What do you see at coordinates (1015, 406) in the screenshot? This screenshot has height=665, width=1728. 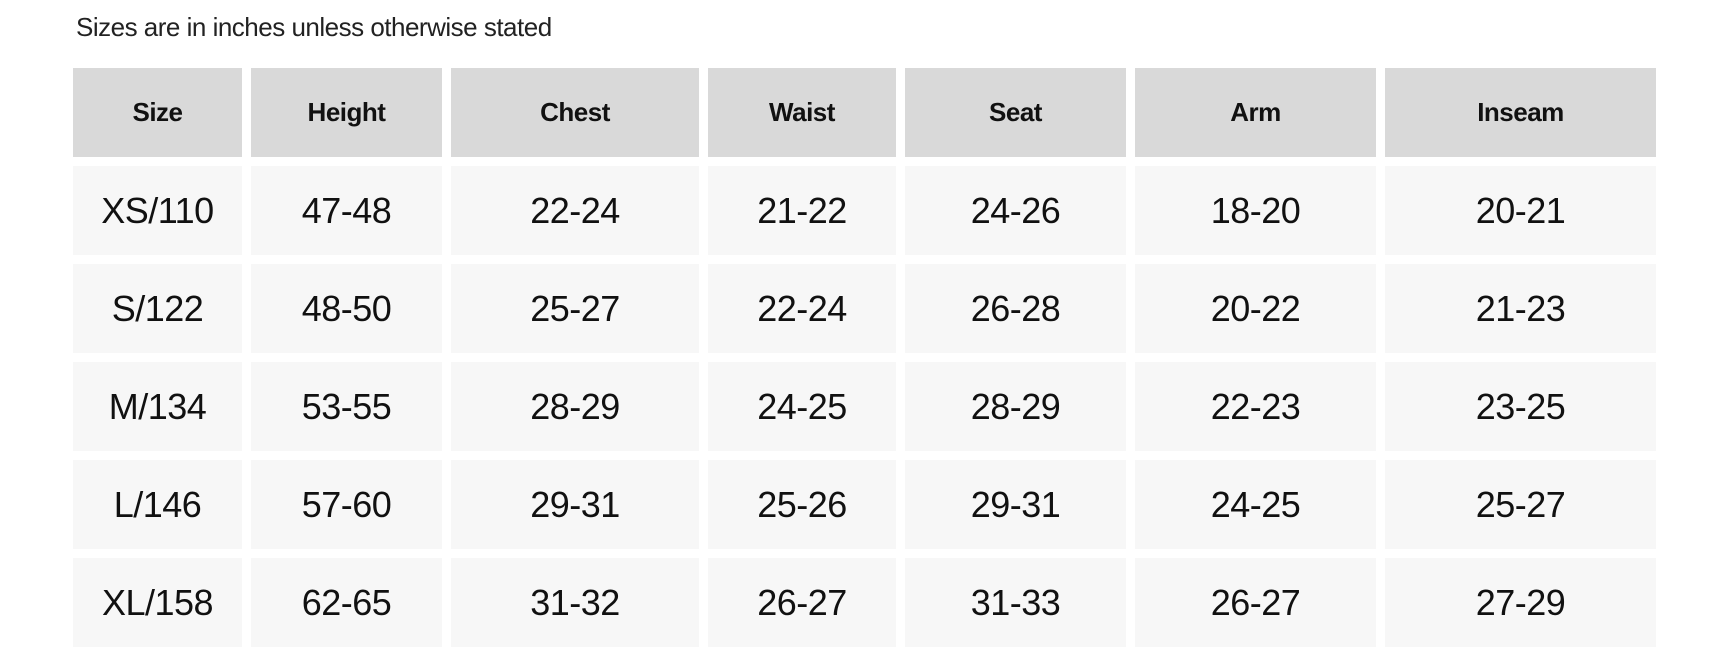 I see `table-cell-seat: 28-29` at bounding box center [1015, 406].